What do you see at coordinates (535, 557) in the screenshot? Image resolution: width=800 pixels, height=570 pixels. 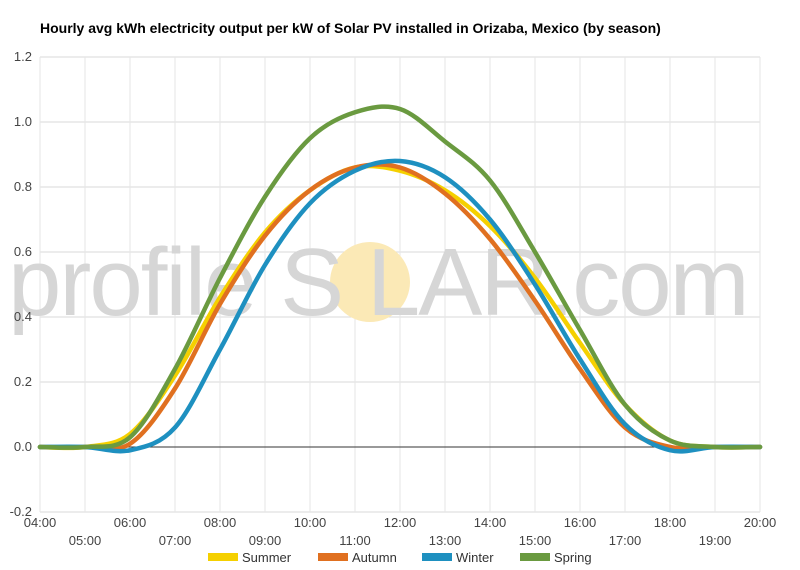 I see `legend-swatch-spring` at bounding box center [535, 557].